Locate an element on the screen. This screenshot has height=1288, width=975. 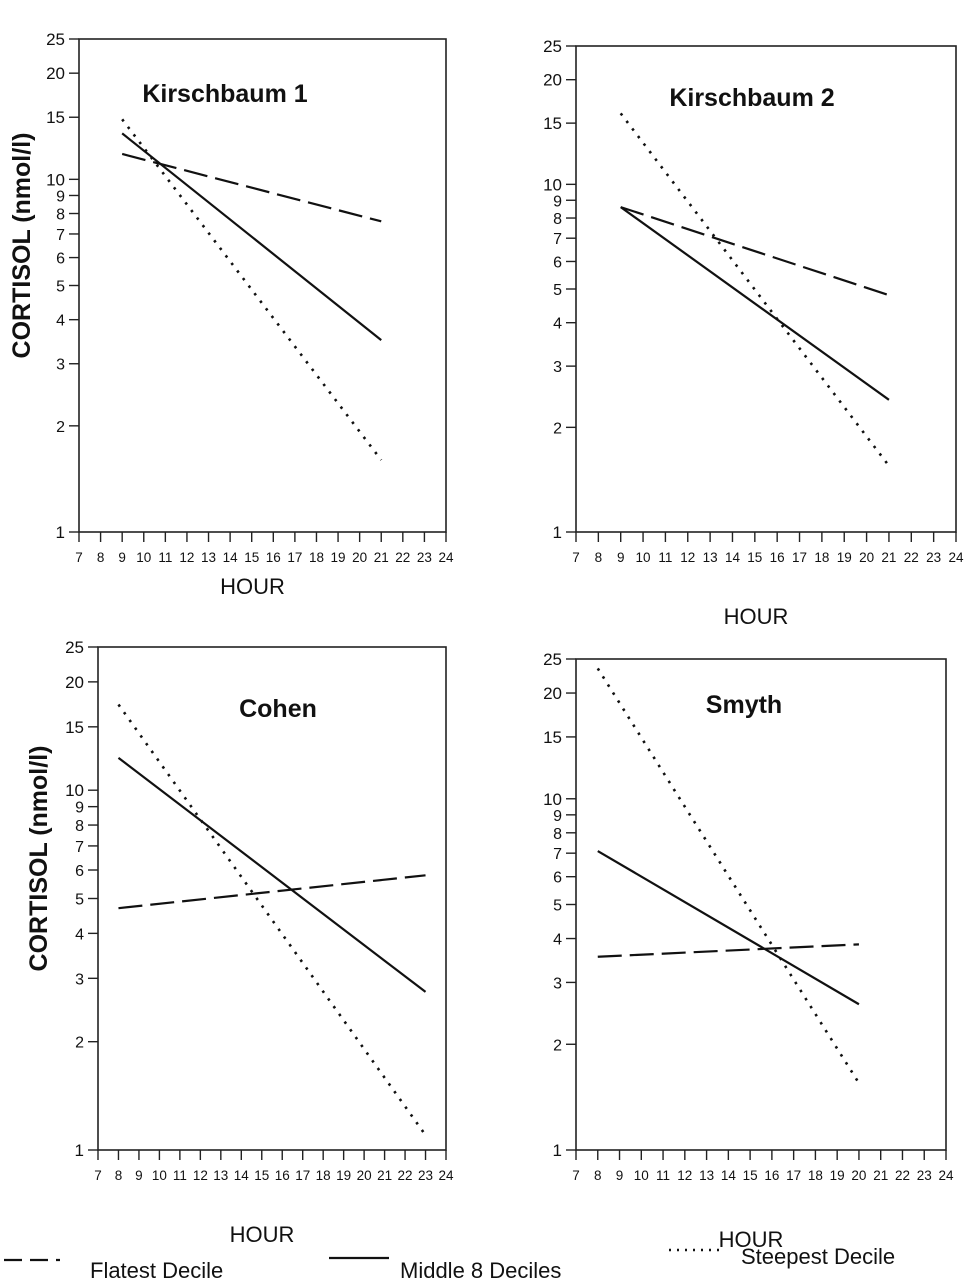
legend-label-steepest: Steepest Decile is located at coordinates (818, 1256).